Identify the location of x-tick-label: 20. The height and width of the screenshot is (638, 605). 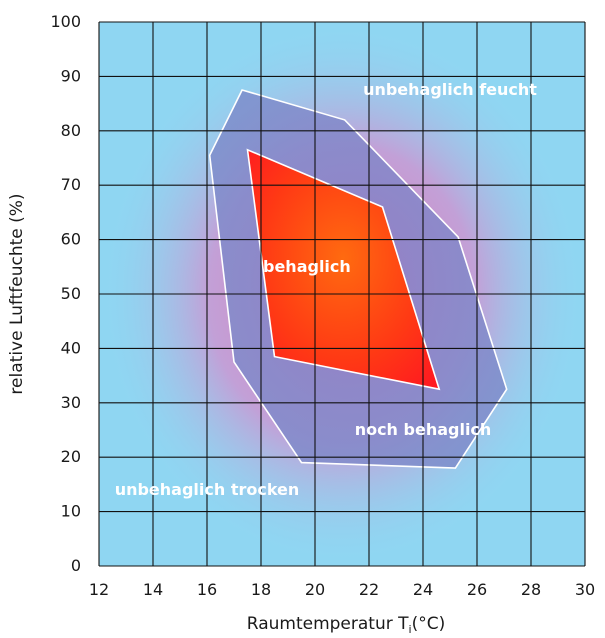
(315, 589).